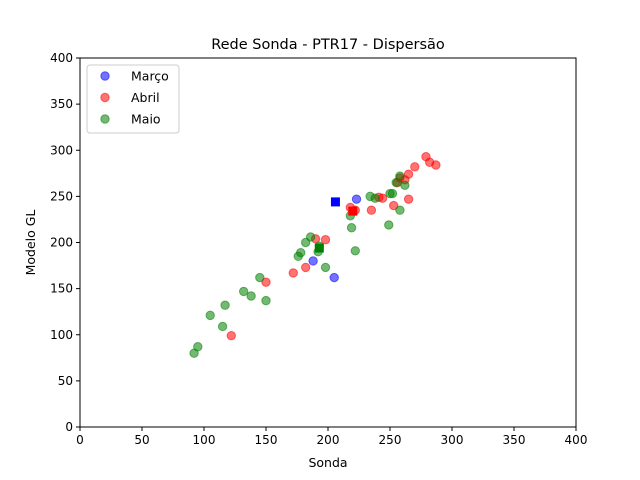 The image size is (640, 480). Describe the element at coordinates (141, 440) in the screenshot. I see `x-tick-label: 50` at that location.